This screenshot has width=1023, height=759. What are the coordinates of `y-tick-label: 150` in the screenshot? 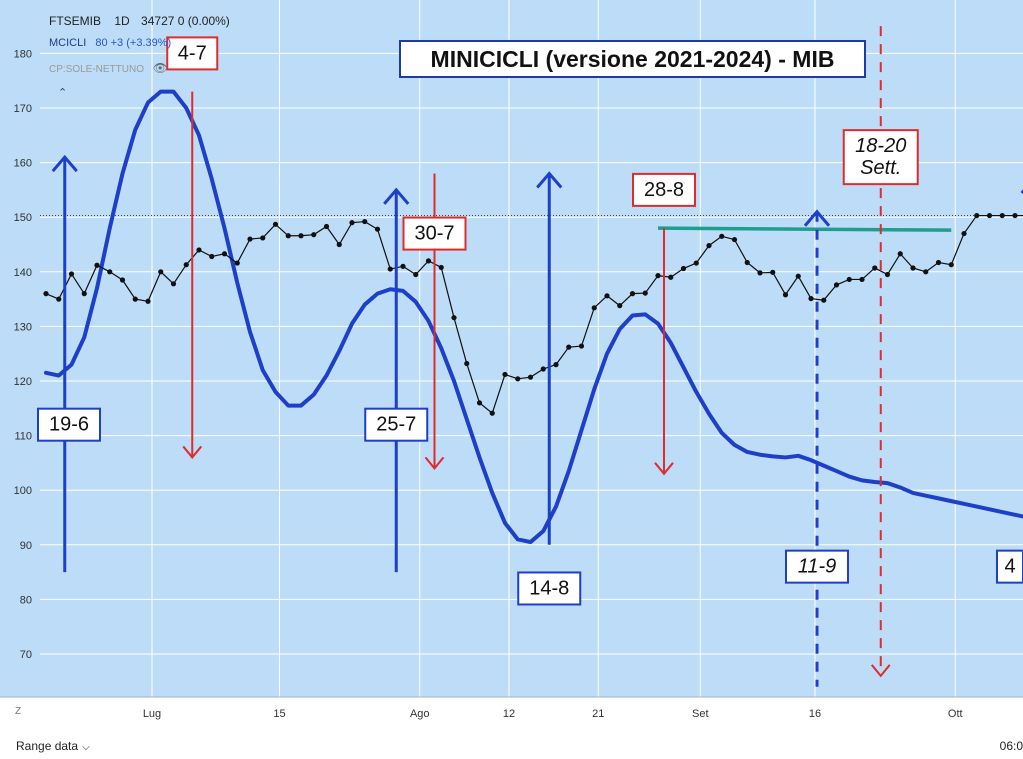 It's located at (23, 218).